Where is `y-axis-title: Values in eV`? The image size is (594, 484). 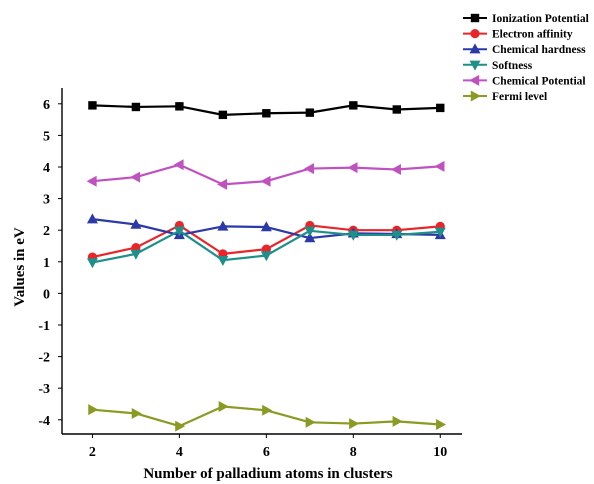
y-axis-title: Values in eV is located at coordinates (20, 267).